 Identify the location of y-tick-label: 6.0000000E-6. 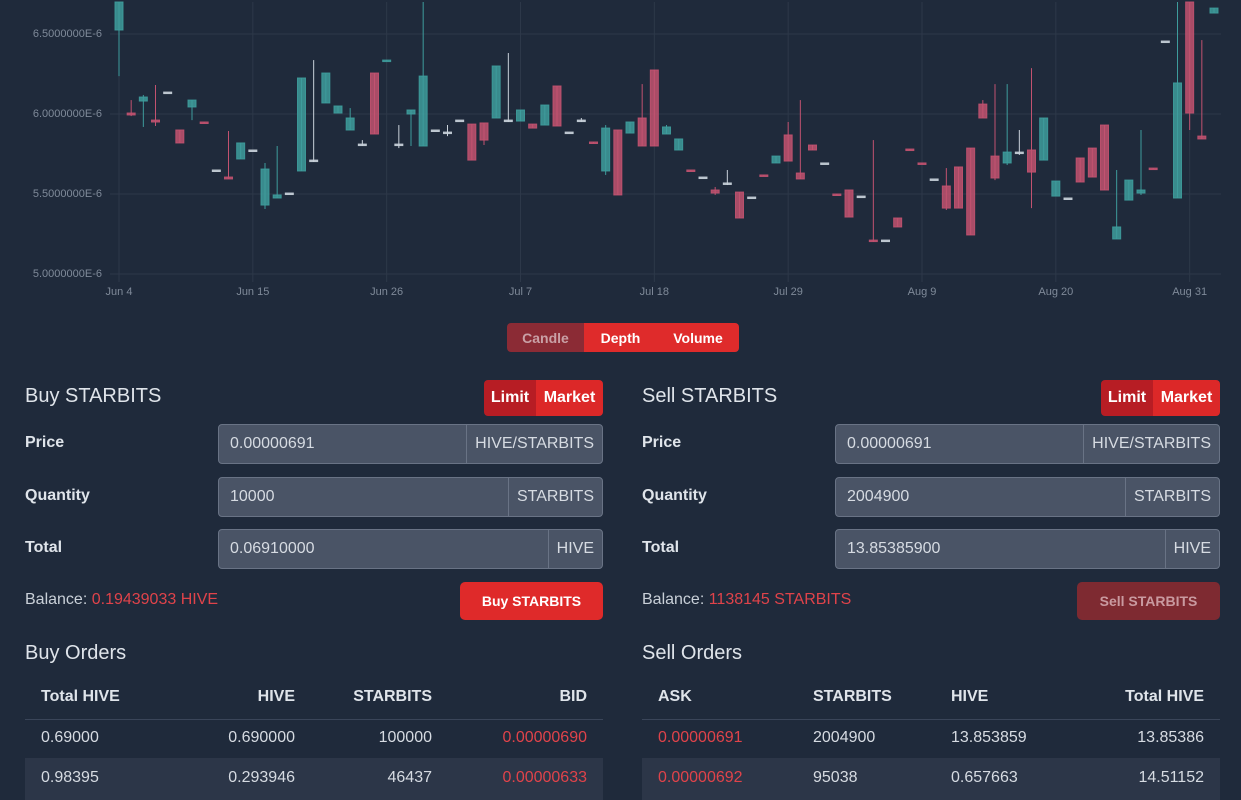
(67, 114).